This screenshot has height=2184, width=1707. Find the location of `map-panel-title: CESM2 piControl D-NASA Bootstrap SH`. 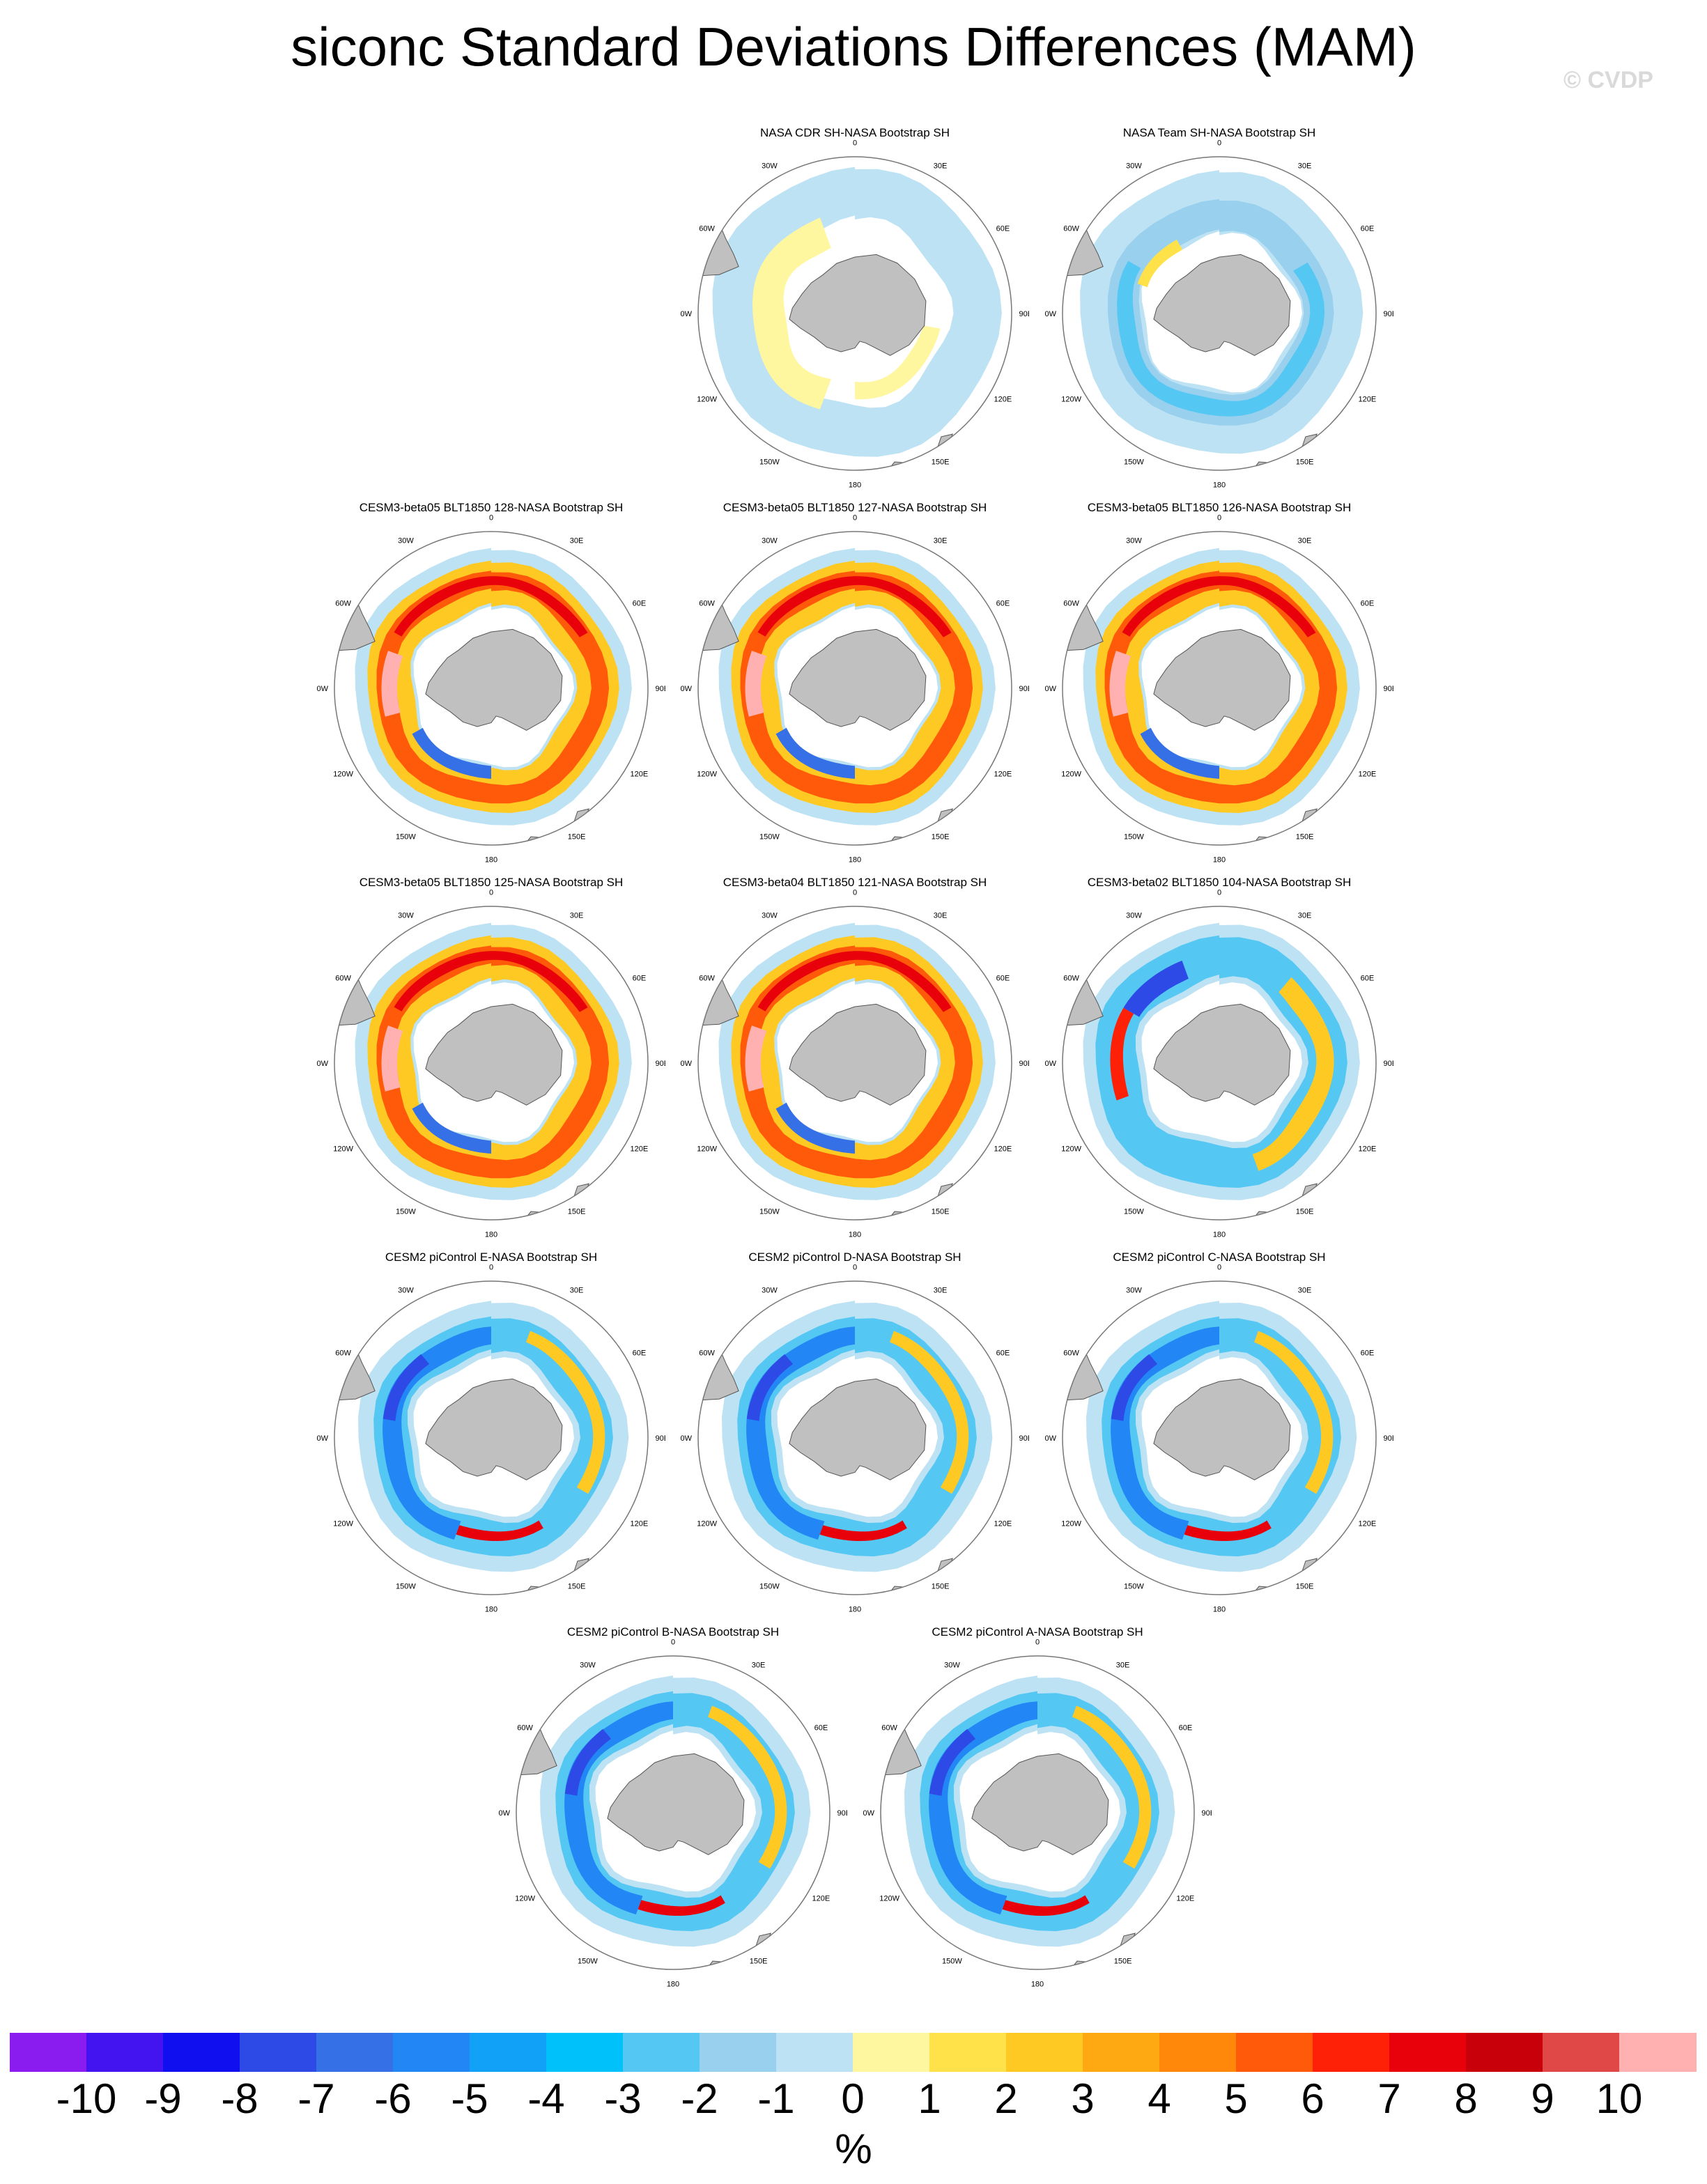

map-panel-title: CESM2 piControl D-NASA Bootstrap SH is located at coordinates (855, 1257).